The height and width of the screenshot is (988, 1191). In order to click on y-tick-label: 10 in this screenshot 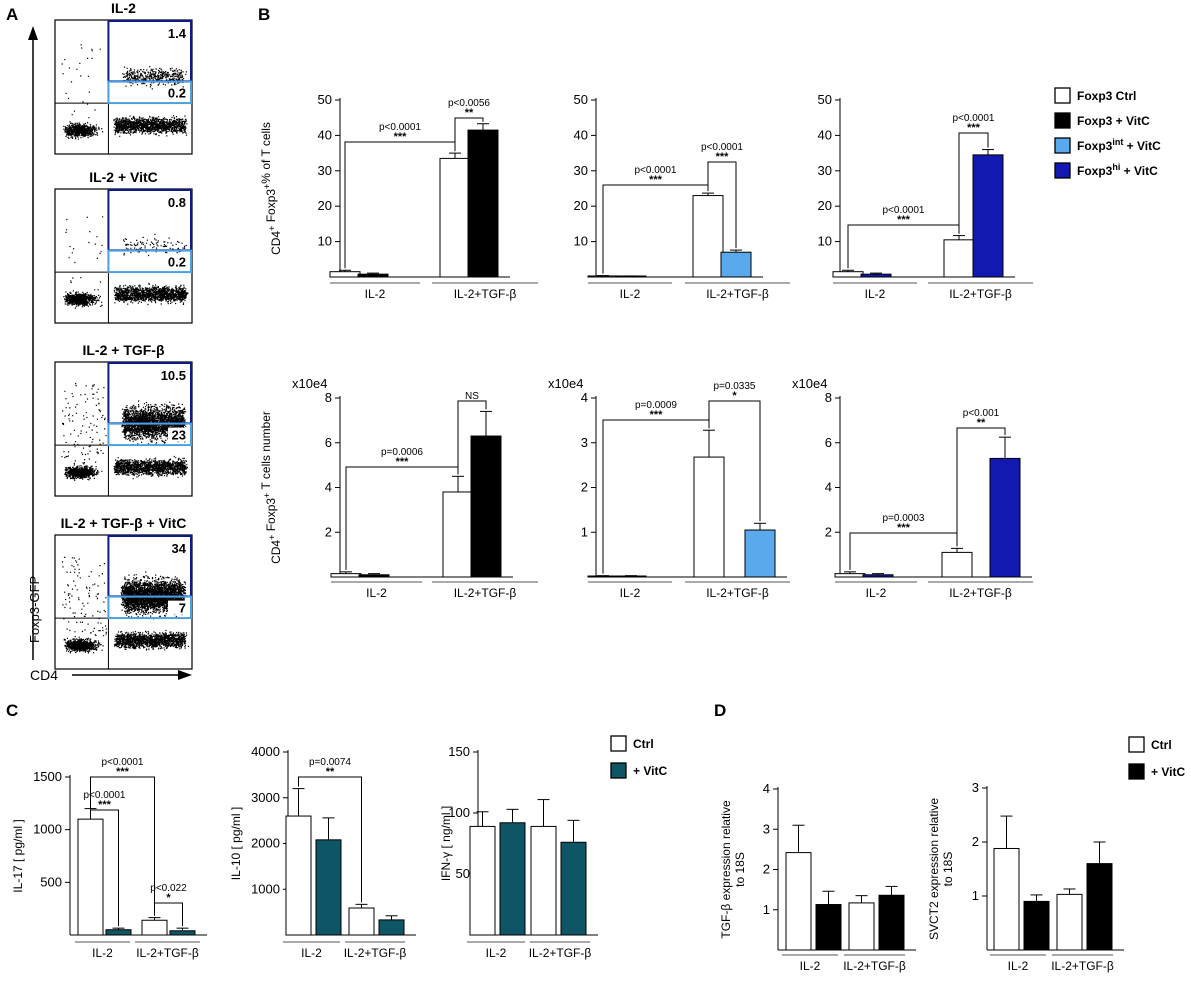, I will do `click(325, 241)`.